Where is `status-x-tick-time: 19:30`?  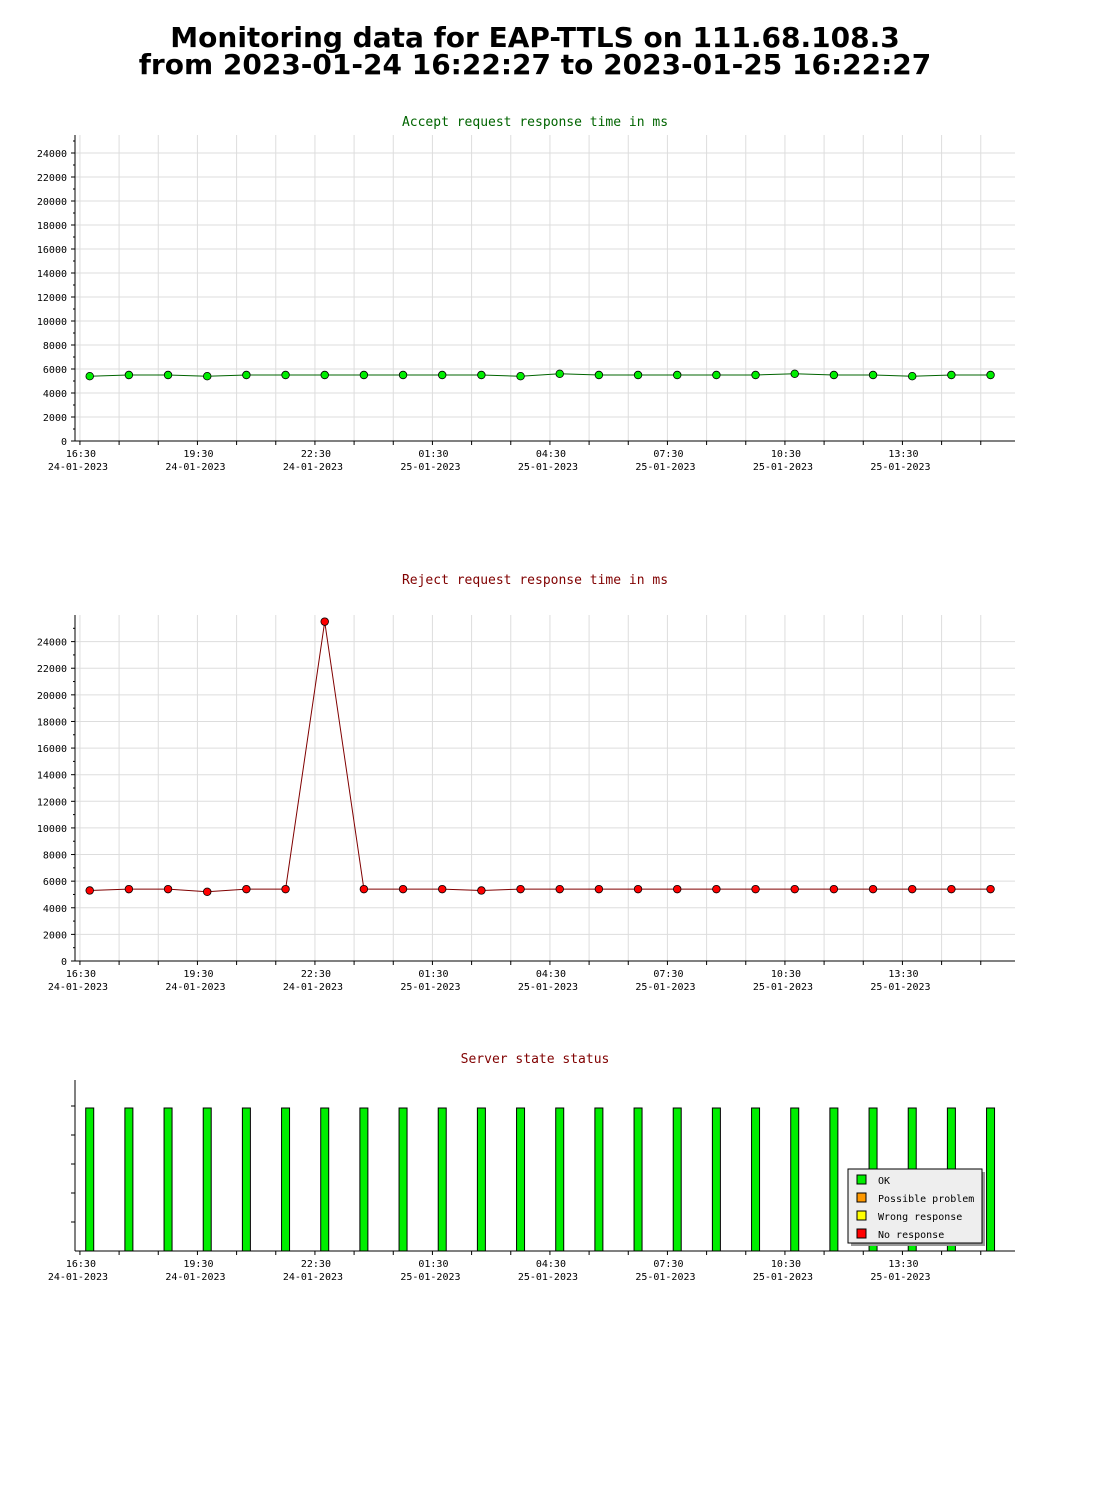 status-x-tick-time: 19:30 is located at coordinates (198, 1264).